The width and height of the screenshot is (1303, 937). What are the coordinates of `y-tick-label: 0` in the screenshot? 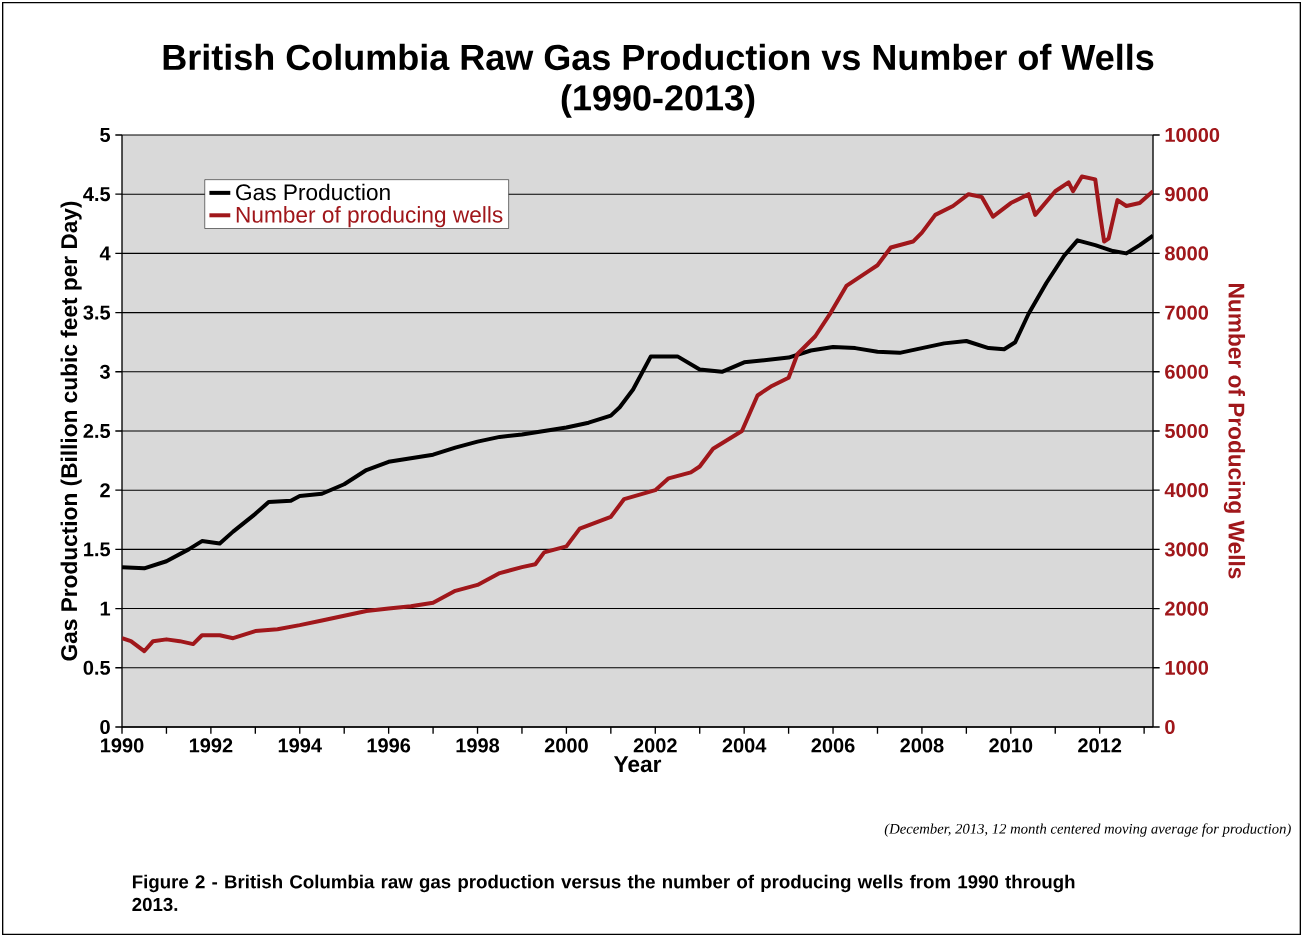 It's located at (105, 727).